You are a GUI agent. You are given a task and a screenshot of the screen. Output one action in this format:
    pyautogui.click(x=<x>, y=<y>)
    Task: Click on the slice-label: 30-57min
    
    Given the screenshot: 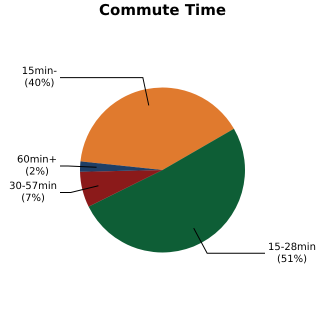 What is the action you would take?
    pyautogui.click(x=33, y=186)
    